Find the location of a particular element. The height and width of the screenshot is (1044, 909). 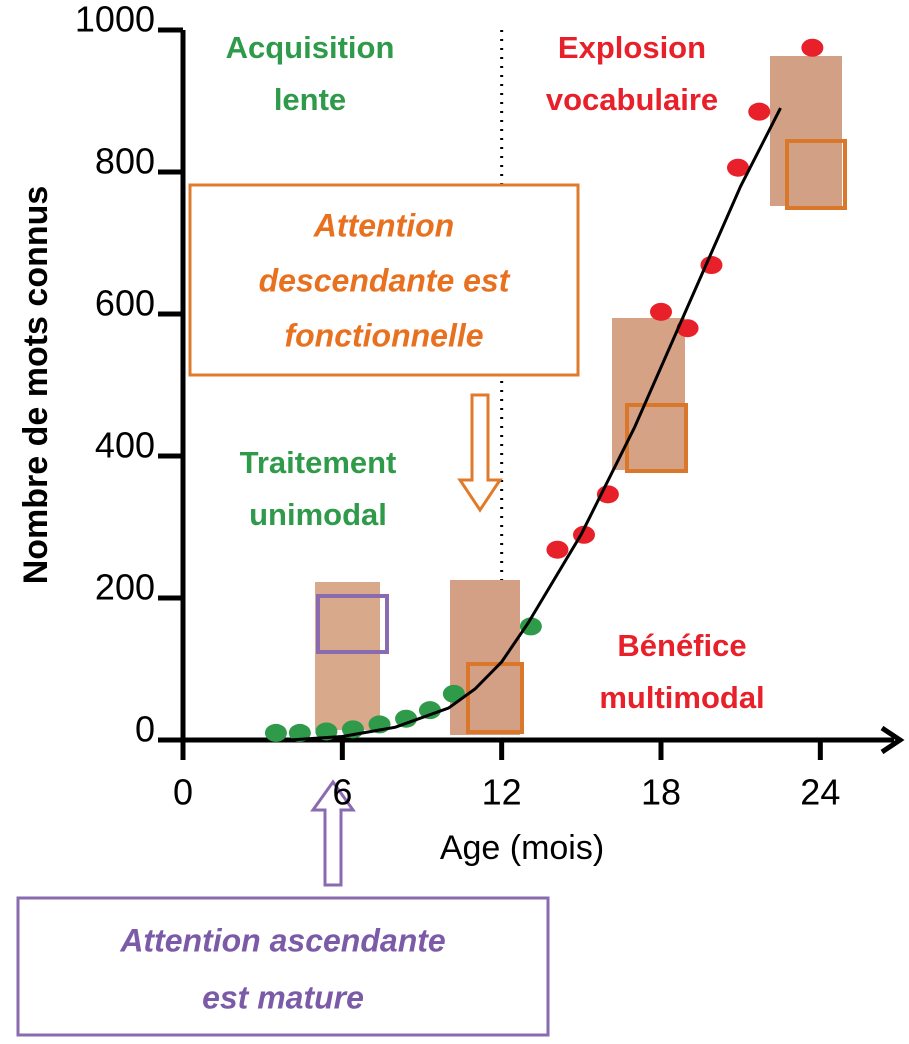

annotation: Traitement is located at coordinates (318, 462).